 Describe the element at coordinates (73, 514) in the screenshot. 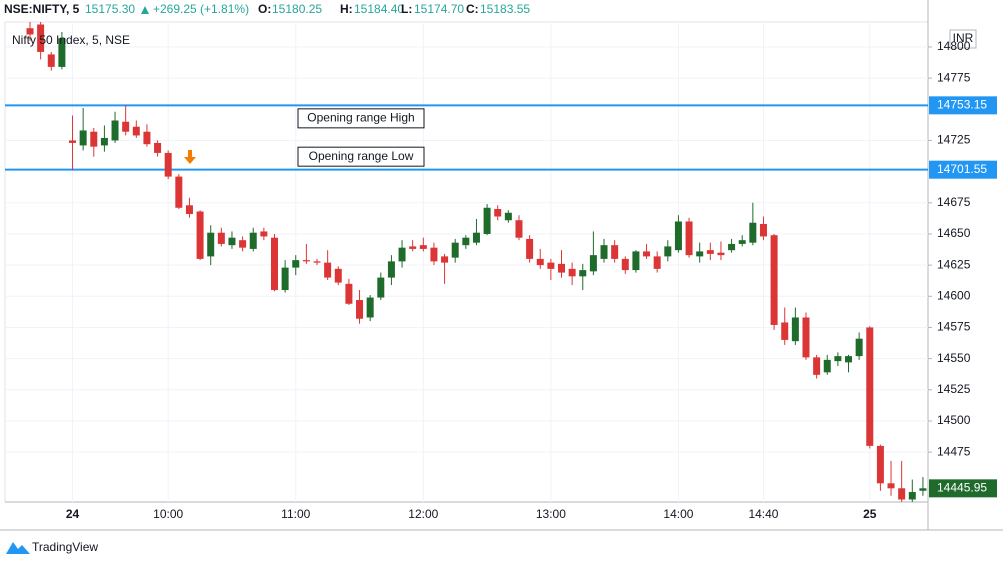

I see `x-tick-label: 24` at that location.